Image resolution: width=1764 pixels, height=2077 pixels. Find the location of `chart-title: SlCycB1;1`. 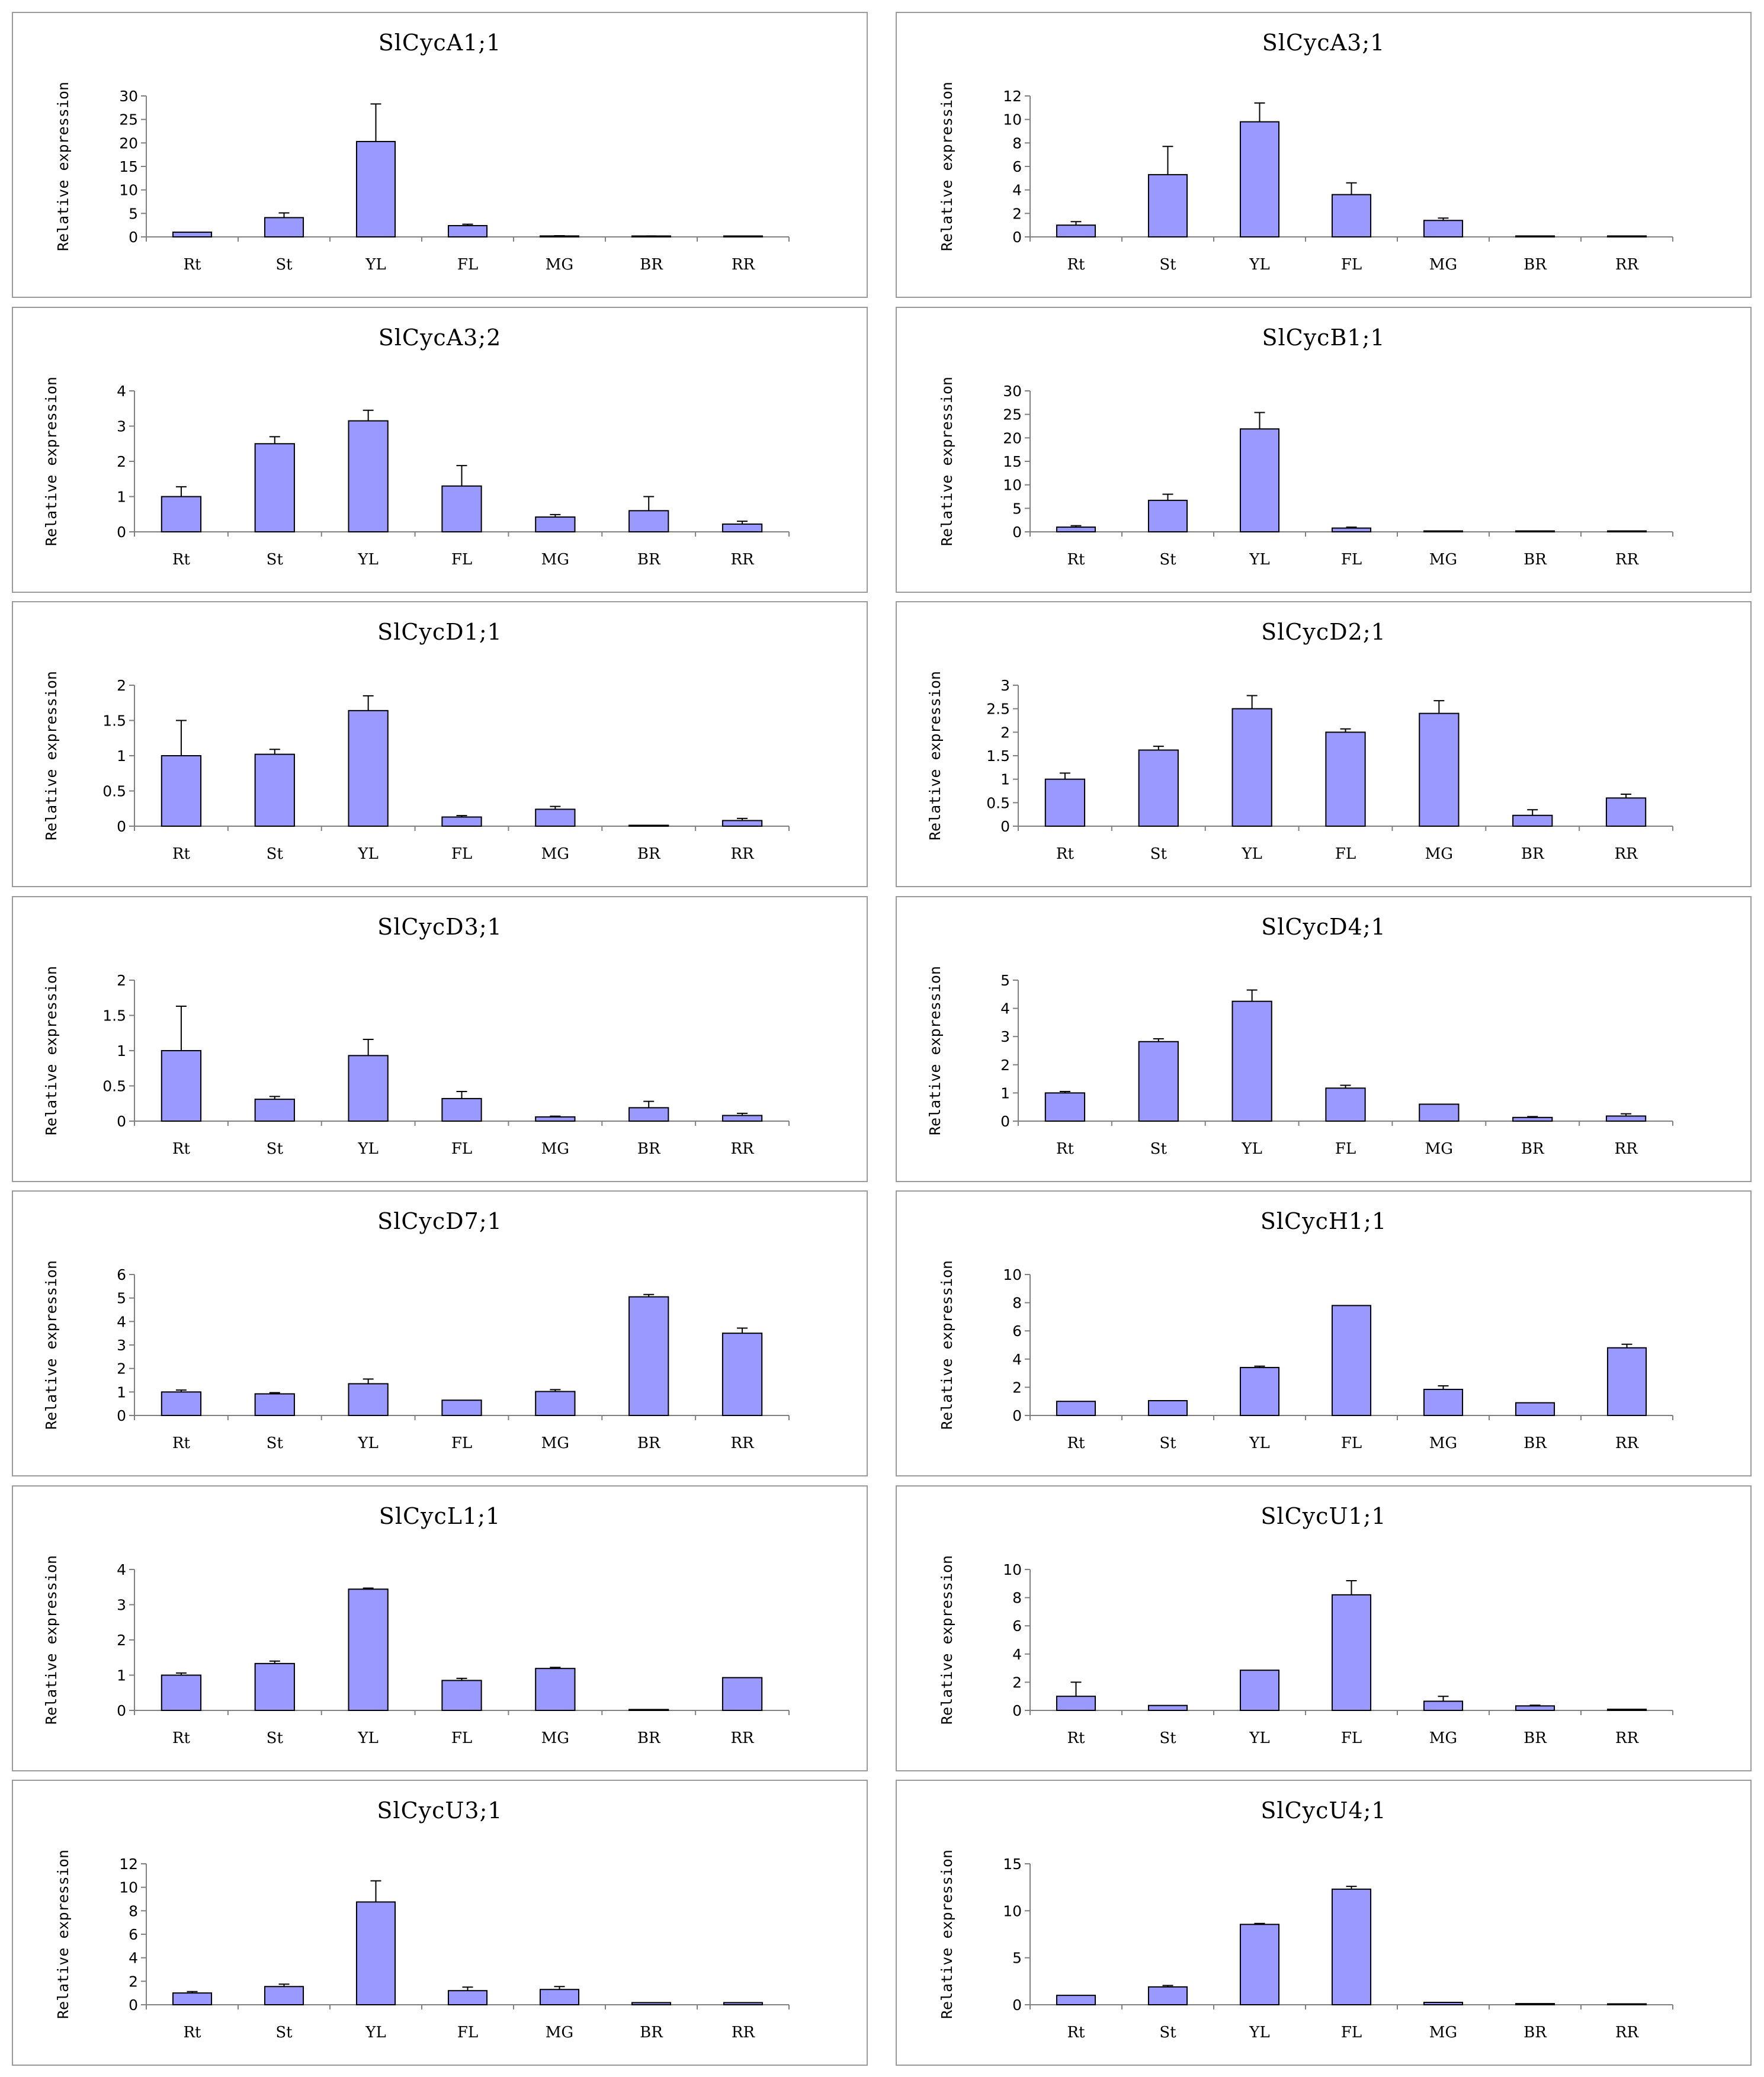

chart-title: SlCycB1;1 is located at coordinates (1323, 338).